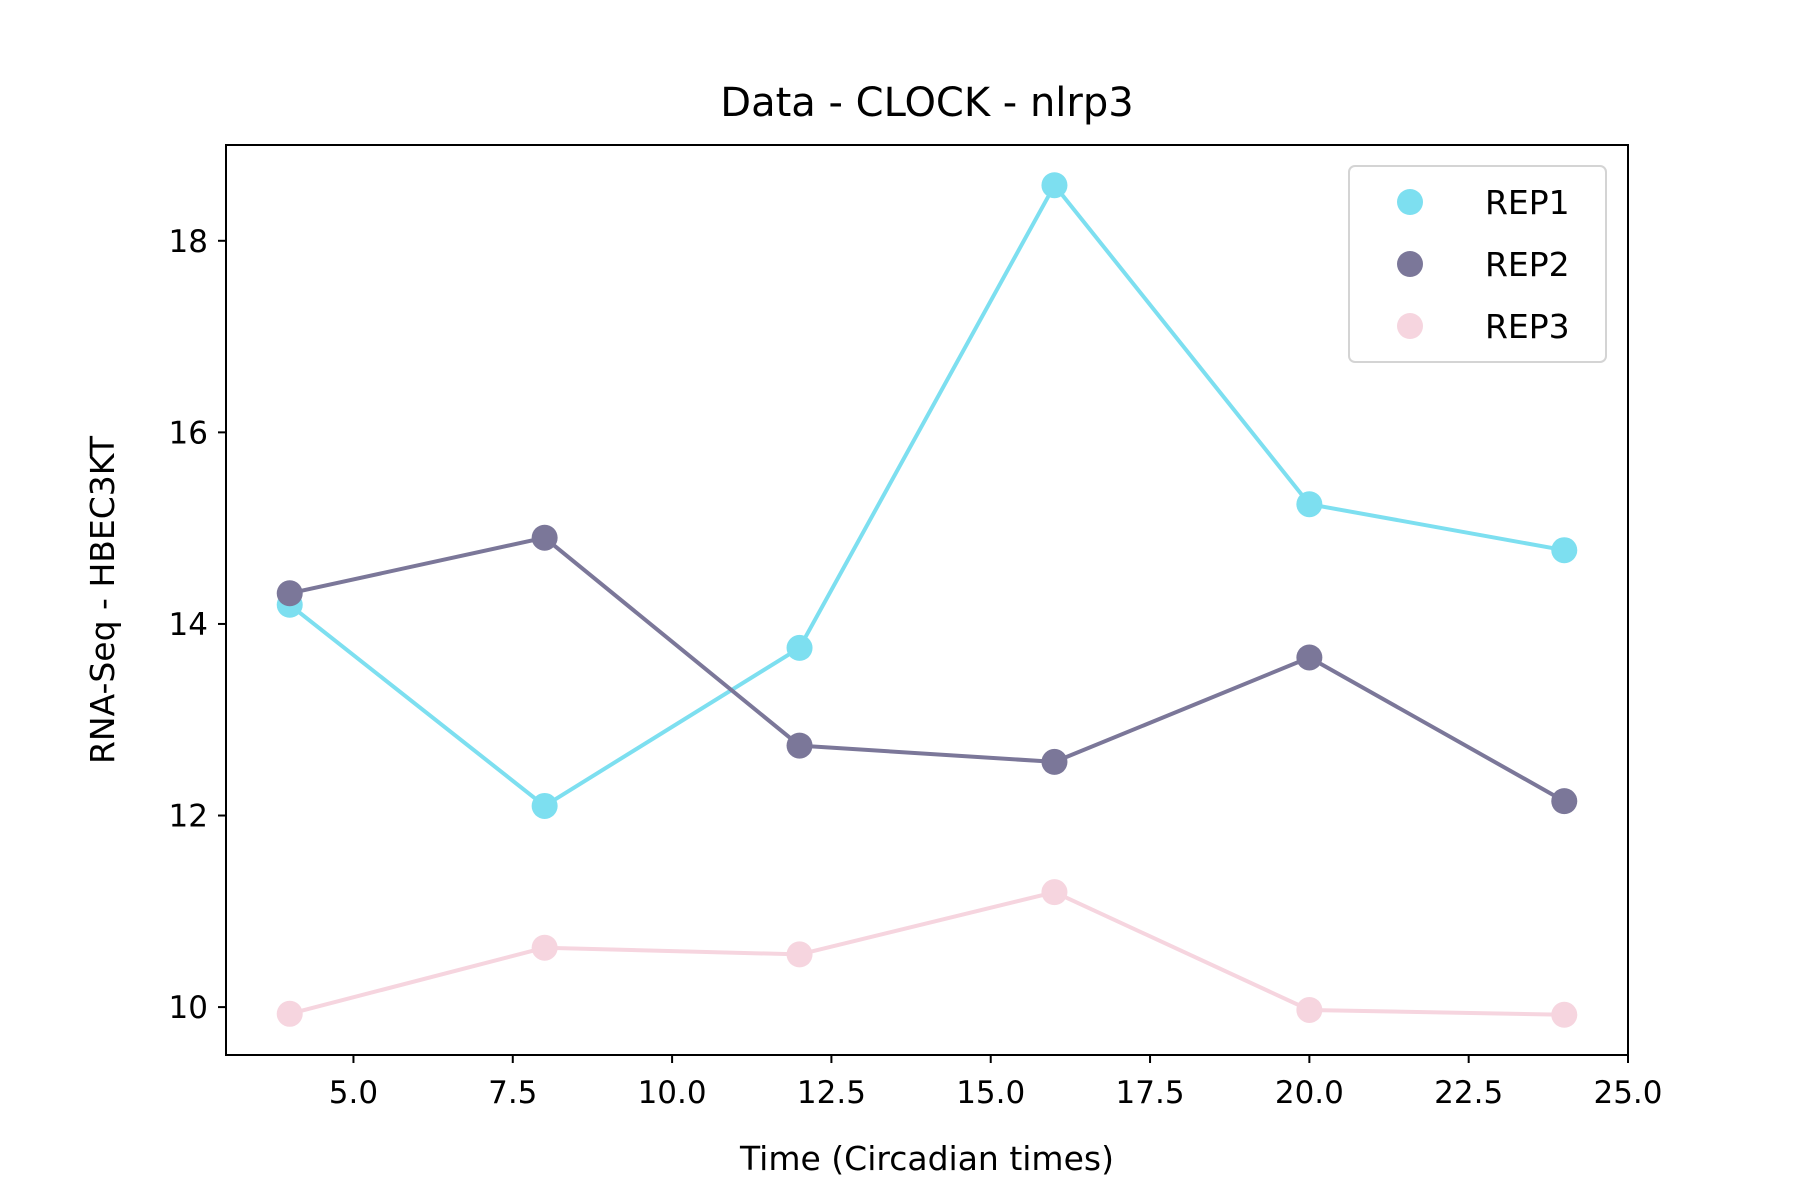 The image size is (1800, 1200). What do you see at coordinates (102, 599) in the screenshot?
I see `y-axis-title: RNA-Seq - HBEC3KT` at bounding box center [102, 599].